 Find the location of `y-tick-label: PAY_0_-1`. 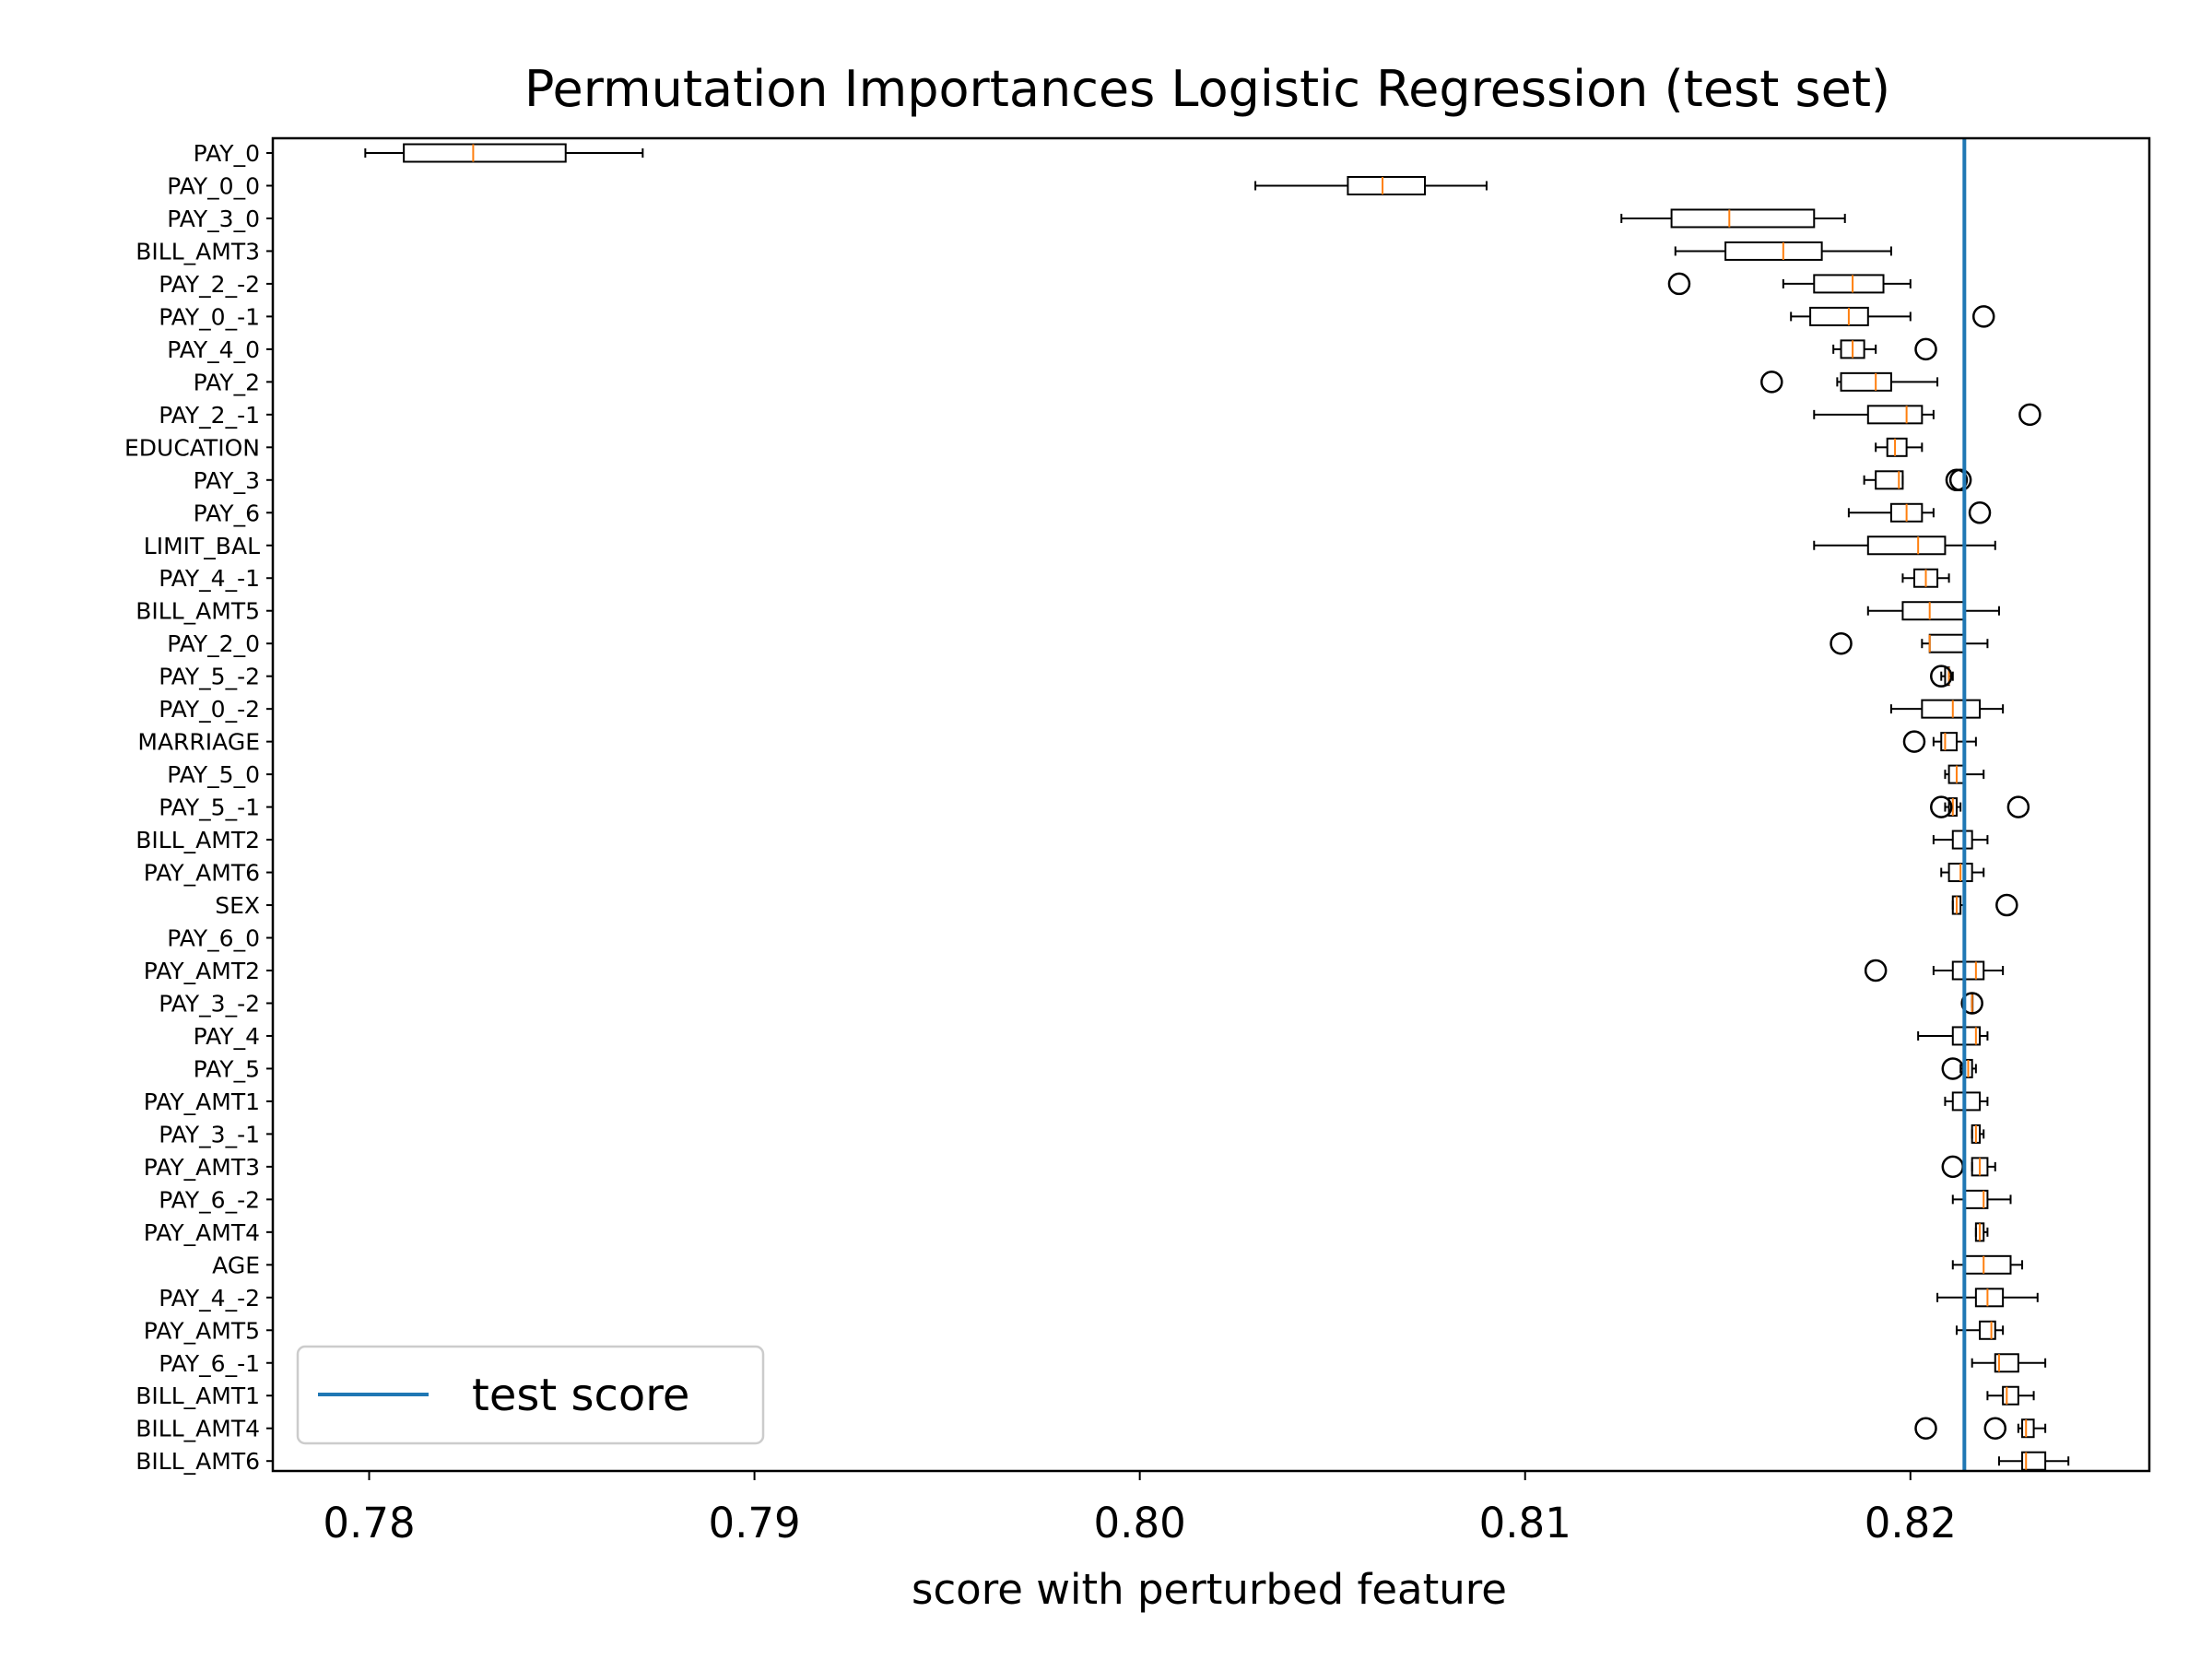

y-tick-label: PAY_0_-1 is located at coordinates (209, 316).